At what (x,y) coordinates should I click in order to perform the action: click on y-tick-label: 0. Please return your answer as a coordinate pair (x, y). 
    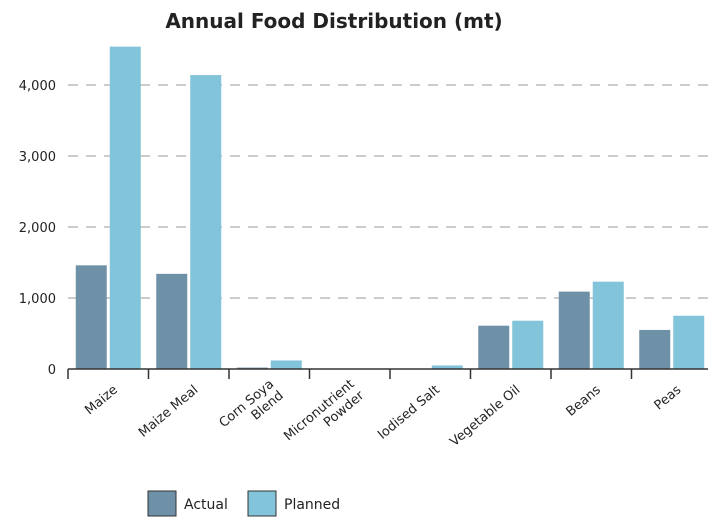
    Looking at the image, I should click on (52, 370).